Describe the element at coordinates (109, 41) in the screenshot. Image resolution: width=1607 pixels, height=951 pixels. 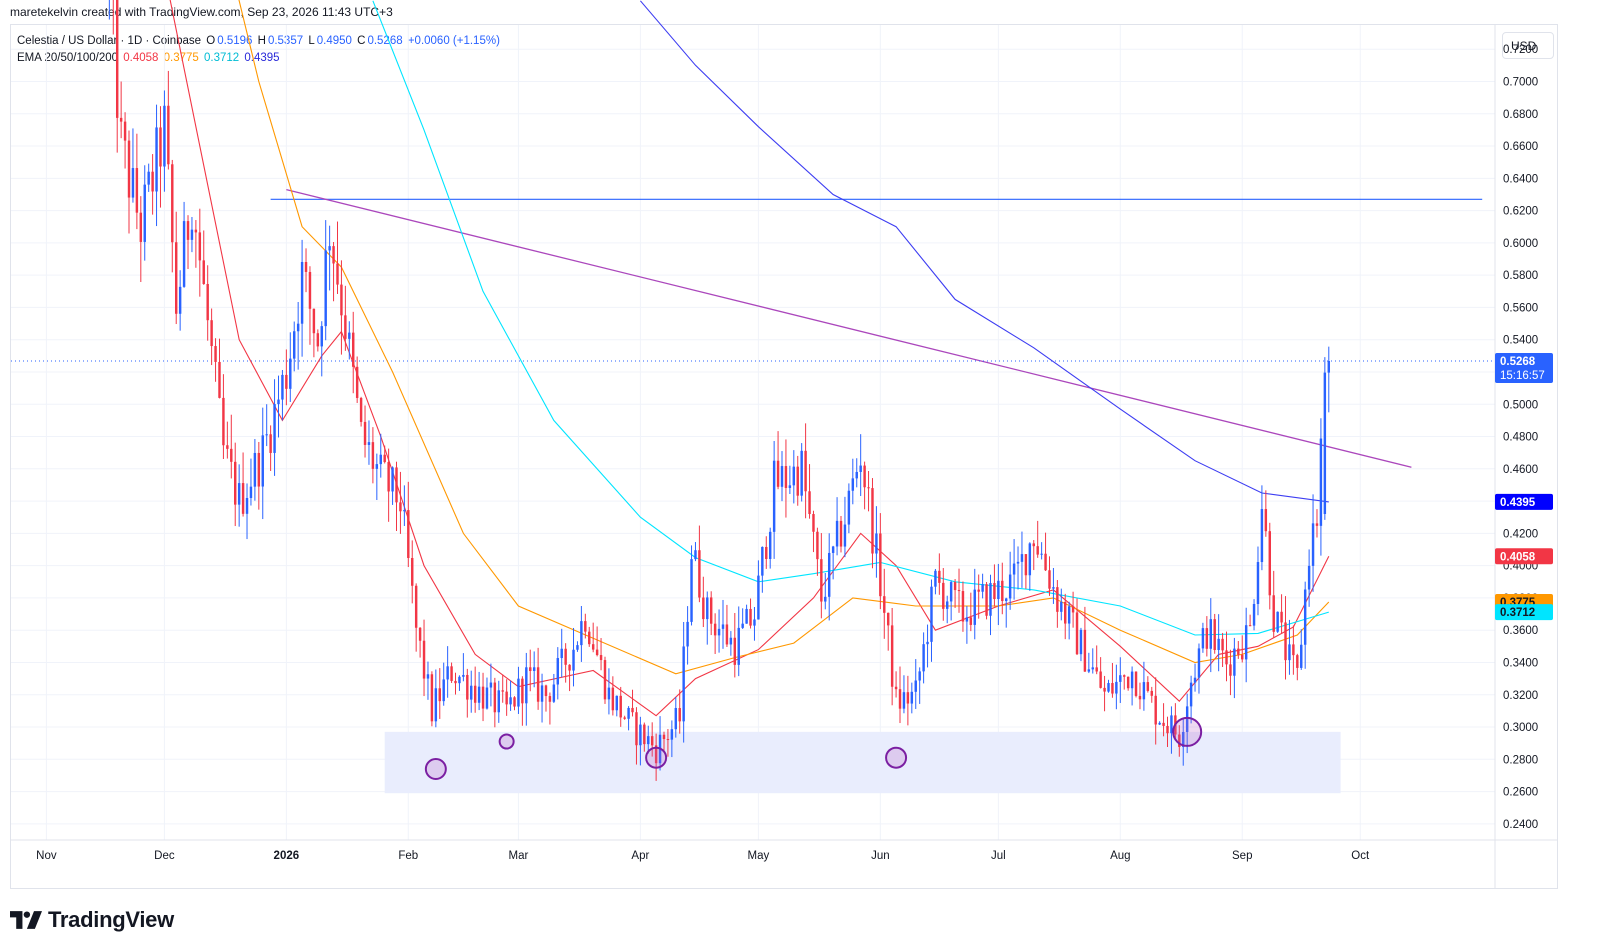
I see `symbol-name: Celestia / US Dollar · 1D · Coinbase` at that location.